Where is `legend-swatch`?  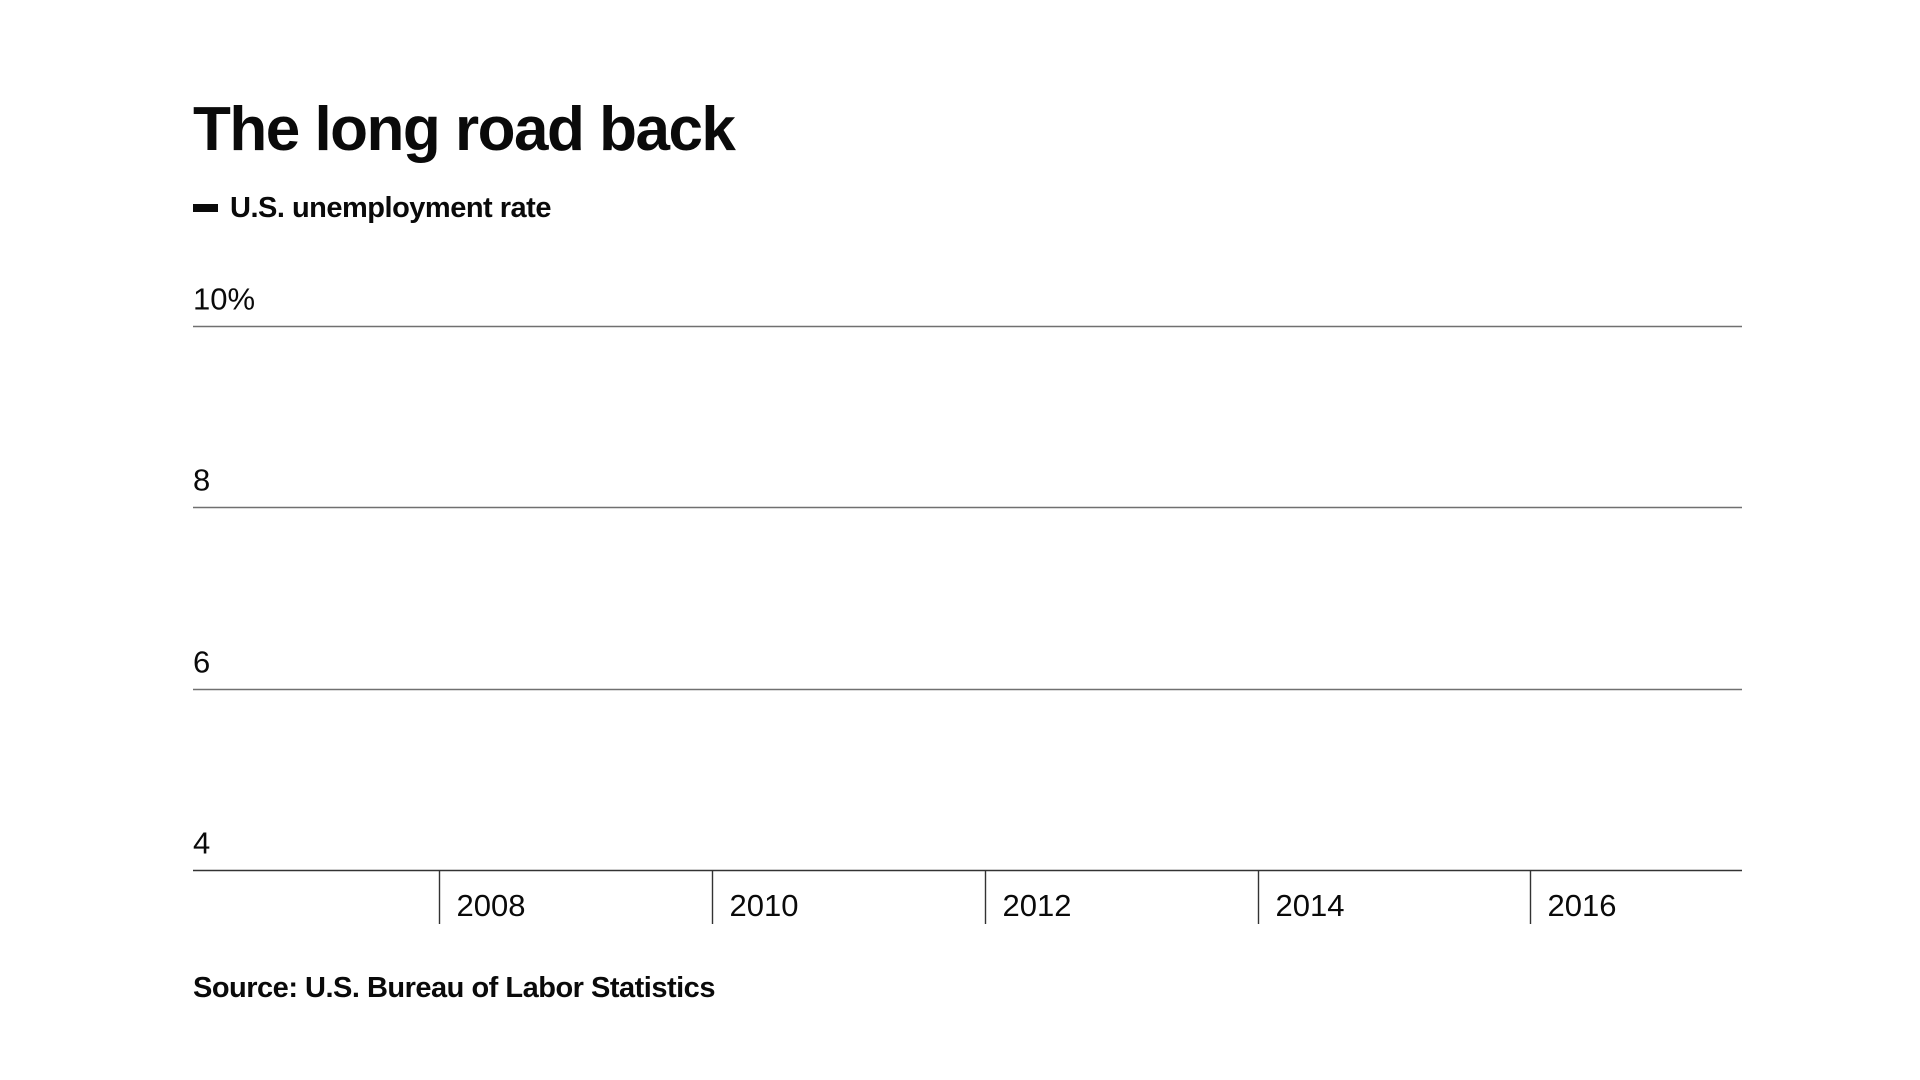 legend-swatch is located at coordinates (205, 208).